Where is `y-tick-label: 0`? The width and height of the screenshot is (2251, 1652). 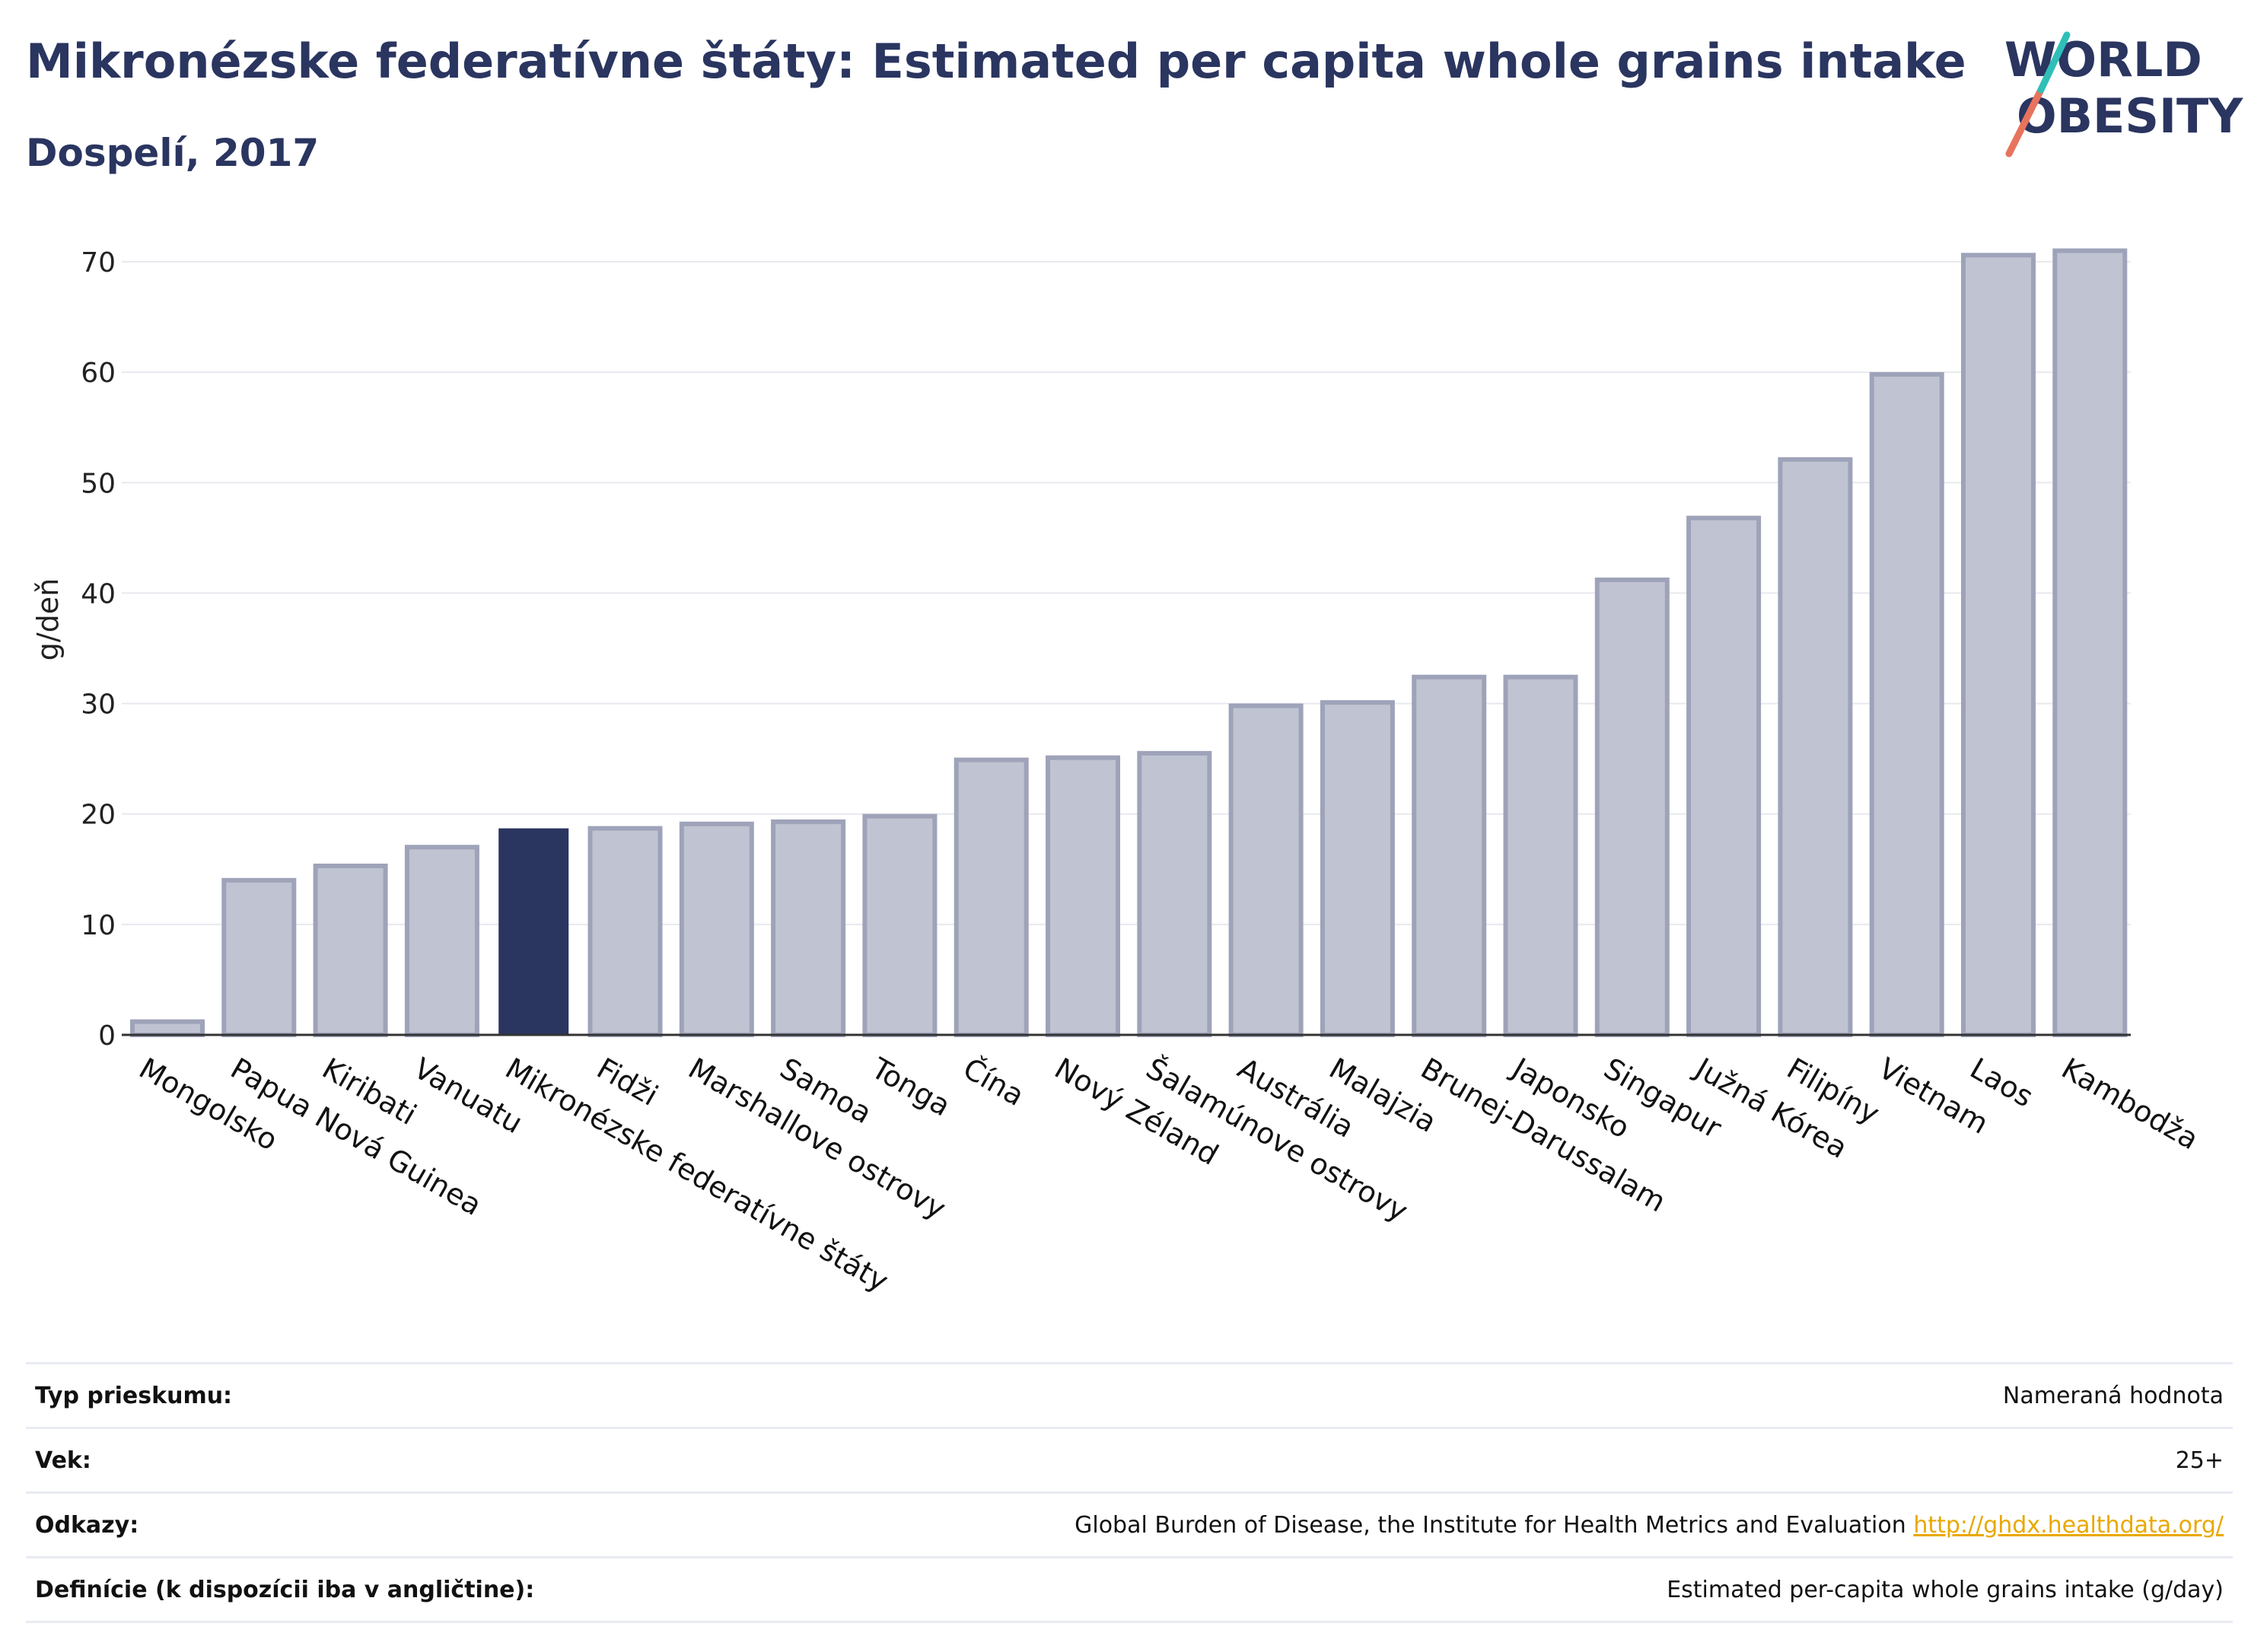 y-tick-label: 0 is located at coordinates (107, 1036).